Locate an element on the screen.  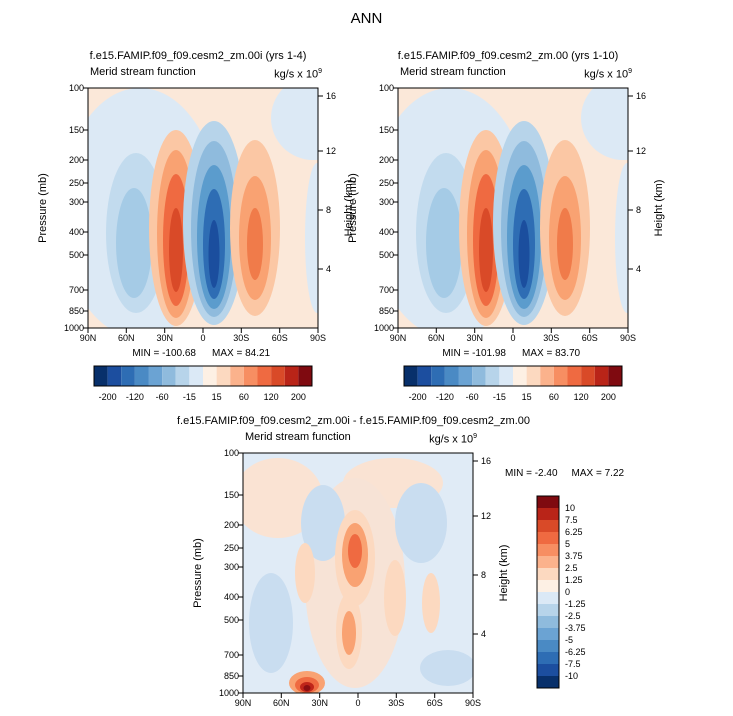
cb-label: 15 is located at coordinates (527, 397).